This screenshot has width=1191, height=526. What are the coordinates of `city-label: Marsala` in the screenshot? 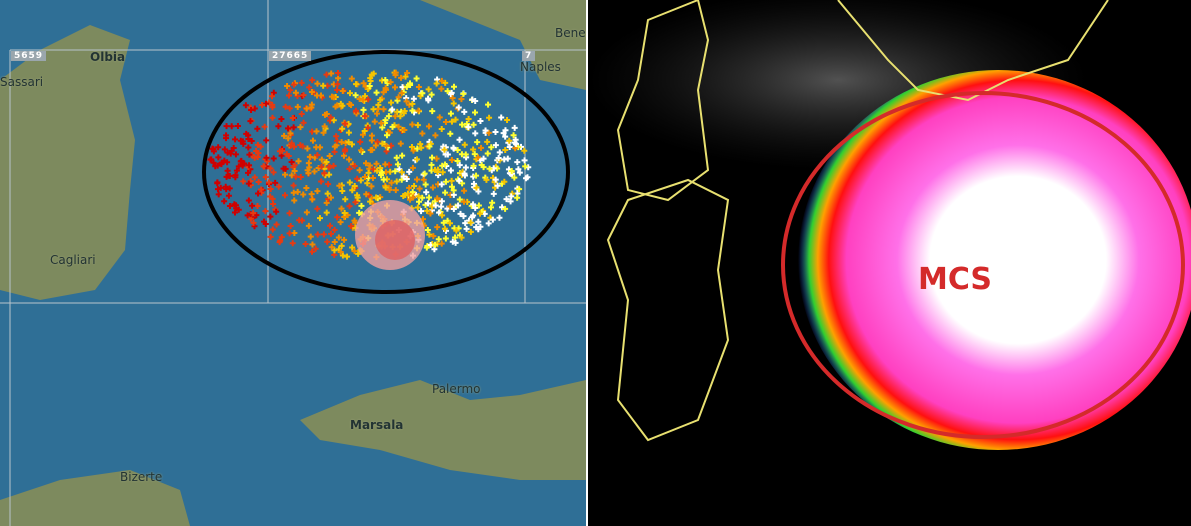 It's located at (377, 425).